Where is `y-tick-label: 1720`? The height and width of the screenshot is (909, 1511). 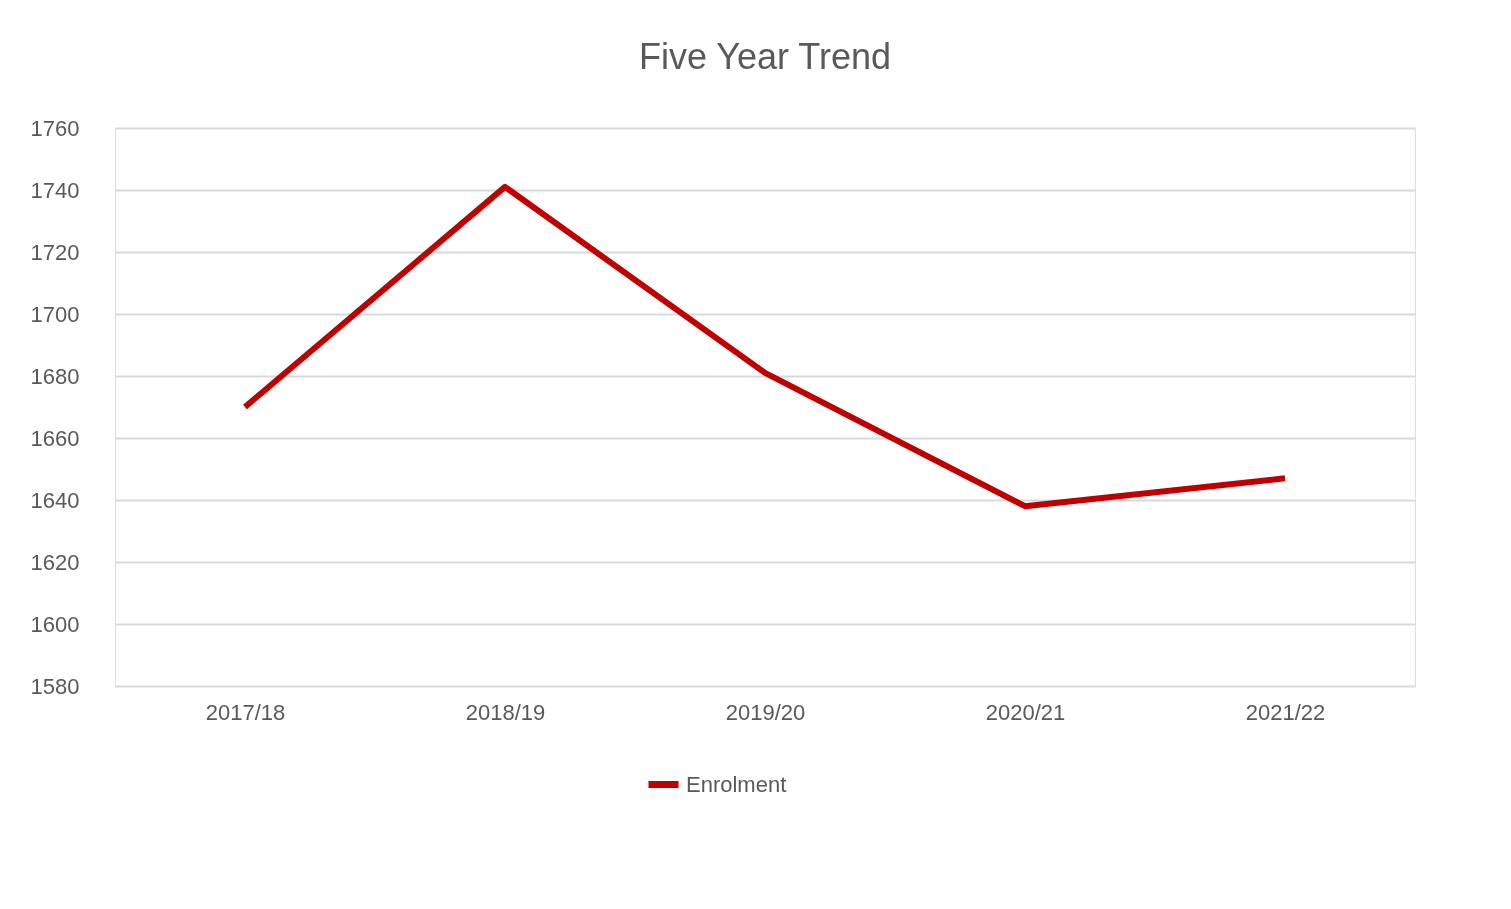 y-tick-label: 1720 is located at coordinates (55, 252).